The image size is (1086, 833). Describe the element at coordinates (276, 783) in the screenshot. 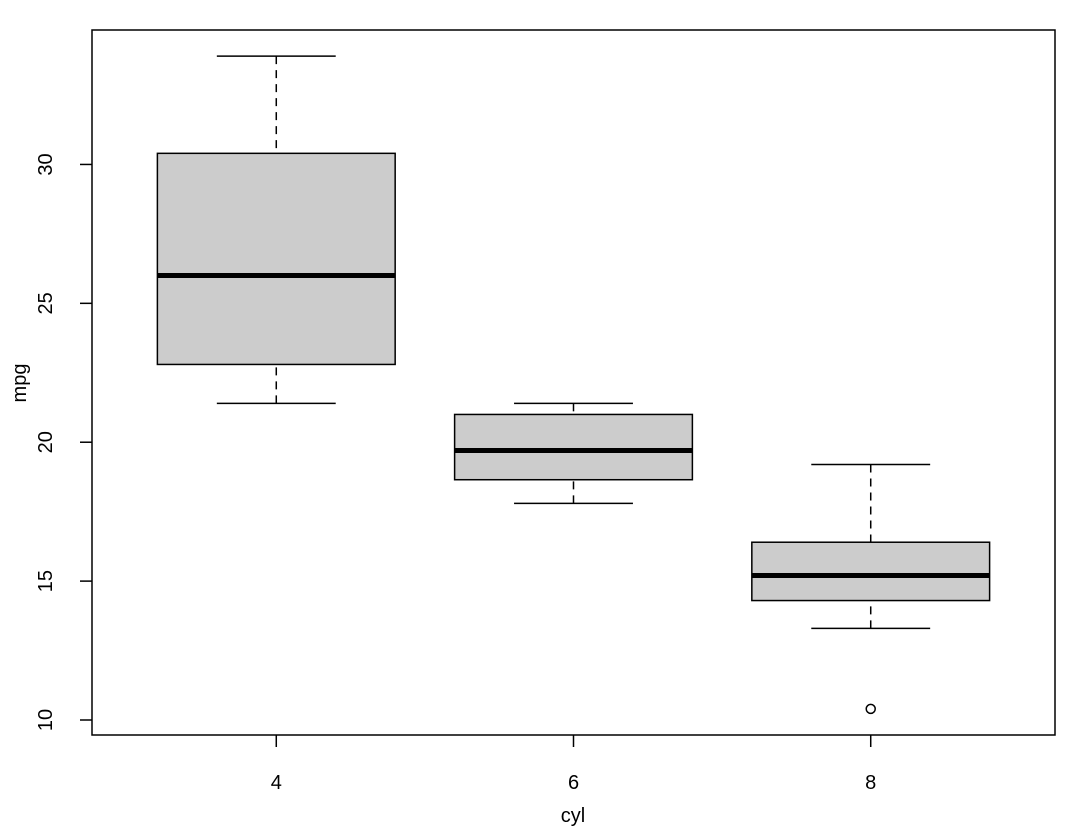

I see `x-tick-label: 4` at that location.